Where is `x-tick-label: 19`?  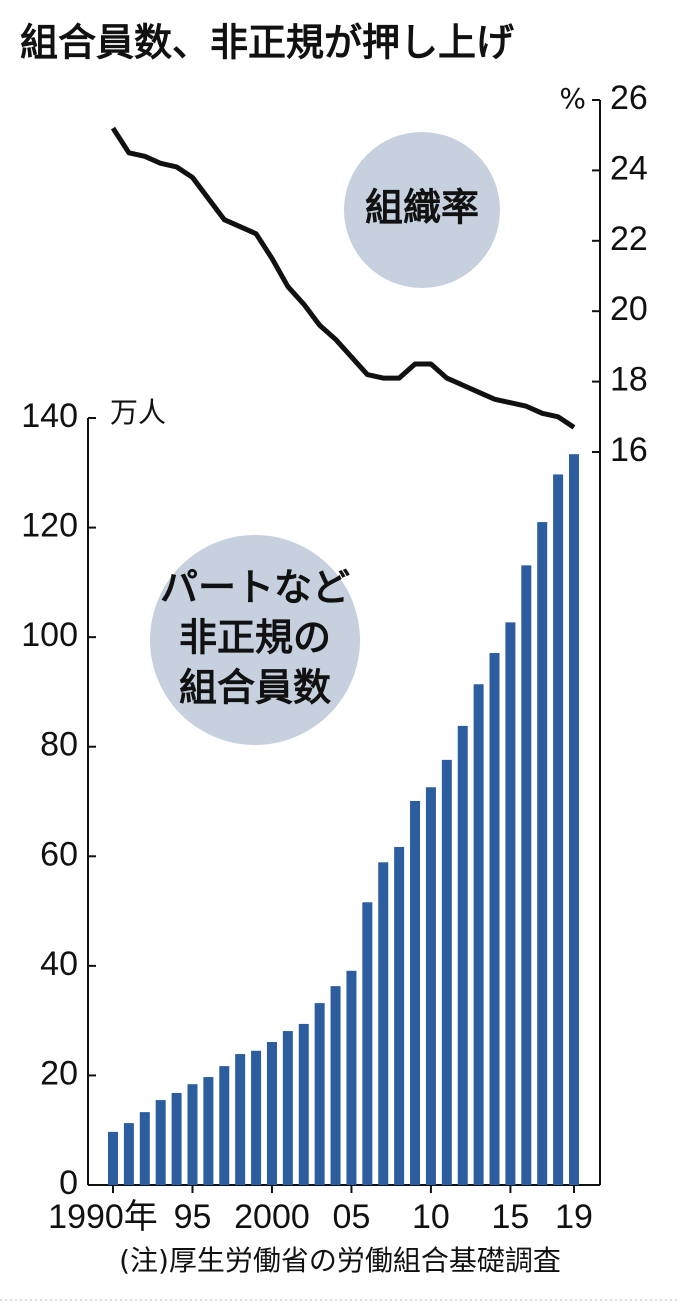 x-tick-label: 19 is located at coordinates (574, 1217).